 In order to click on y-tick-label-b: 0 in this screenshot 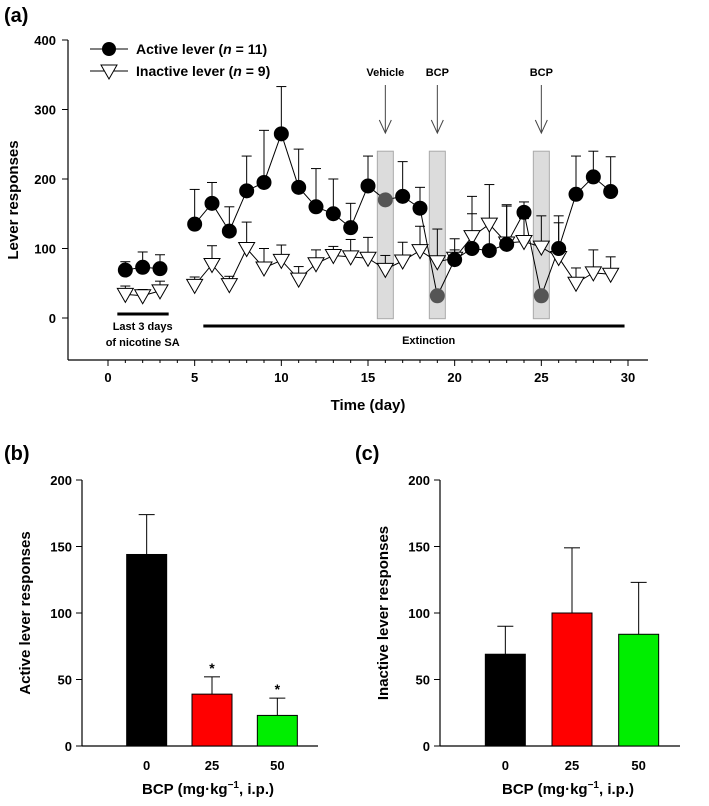, I will do `click(68, 746)`.